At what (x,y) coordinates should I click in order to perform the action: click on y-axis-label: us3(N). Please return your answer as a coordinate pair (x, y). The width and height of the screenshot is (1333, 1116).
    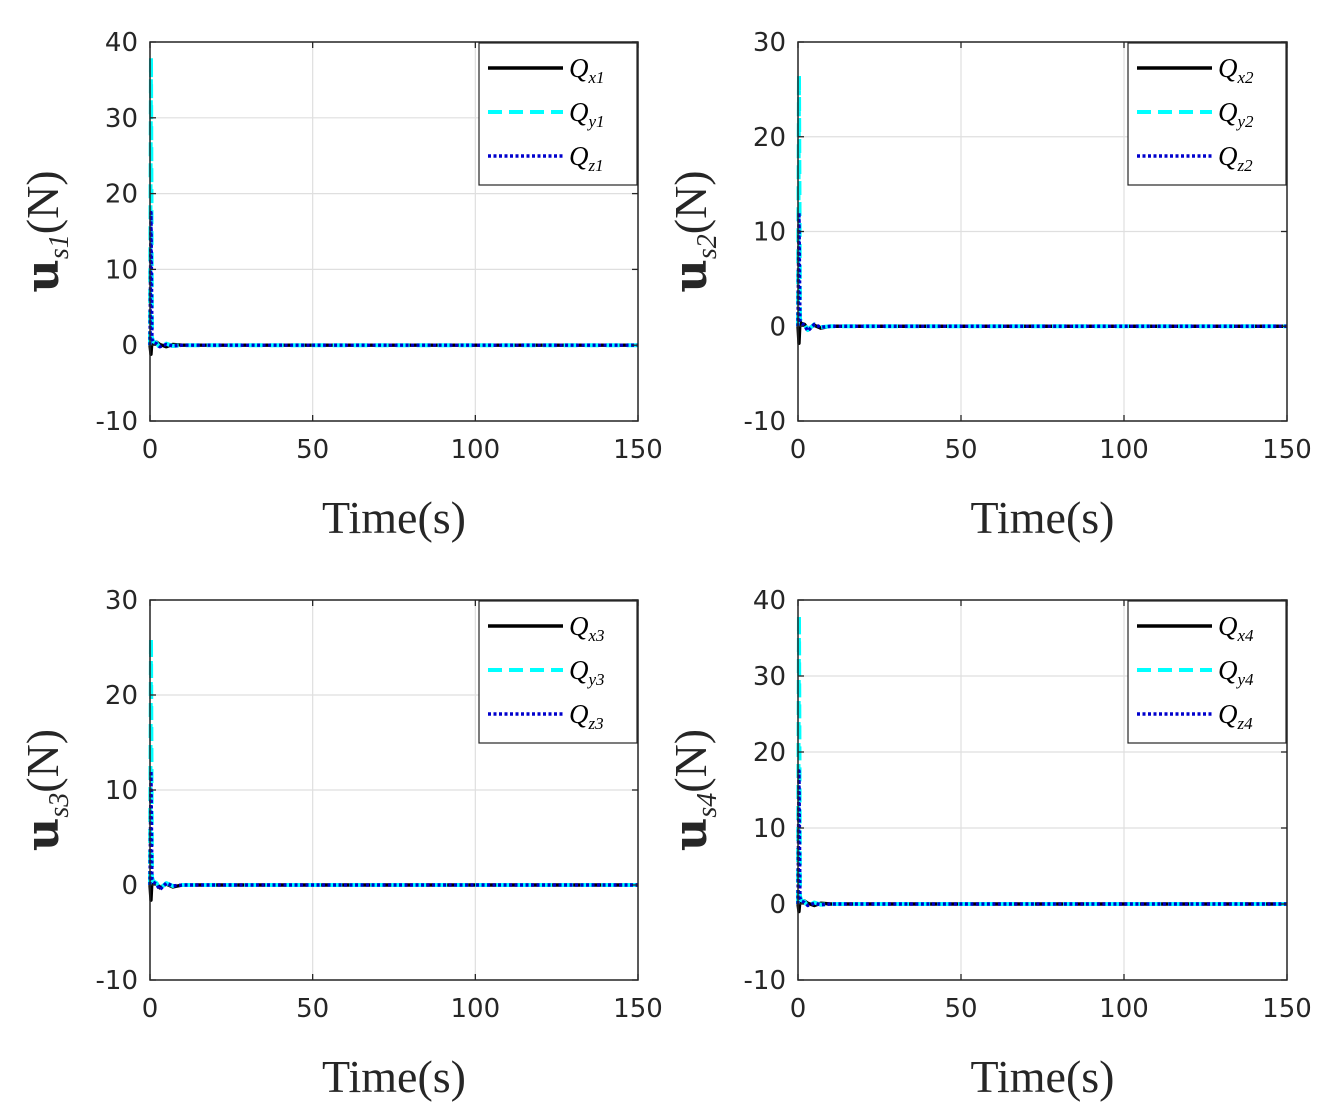
    Looking at the image, I should click on (45, 790).